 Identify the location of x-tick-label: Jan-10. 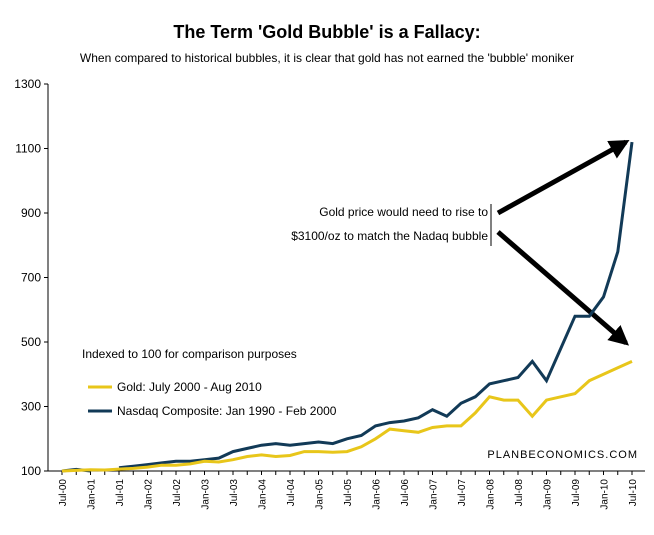
(605, 494).